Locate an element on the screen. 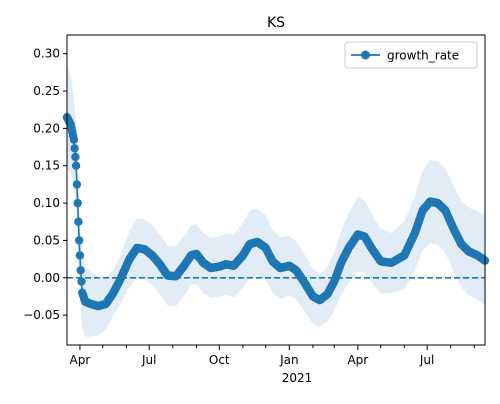 This screenshot has height=404, width=500. x-tick-label: Oct is located at coordinates (219, 360).